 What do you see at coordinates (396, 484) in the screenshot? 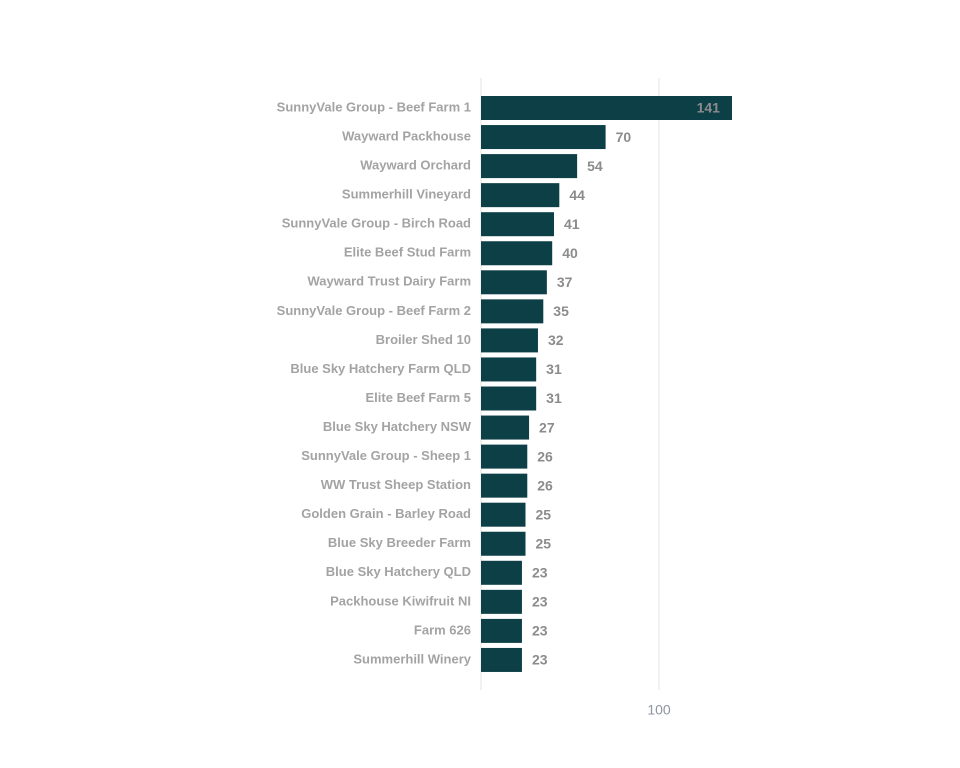
I see `category-label: WW Trust Sheep Station` at bounding box center [396, 484].